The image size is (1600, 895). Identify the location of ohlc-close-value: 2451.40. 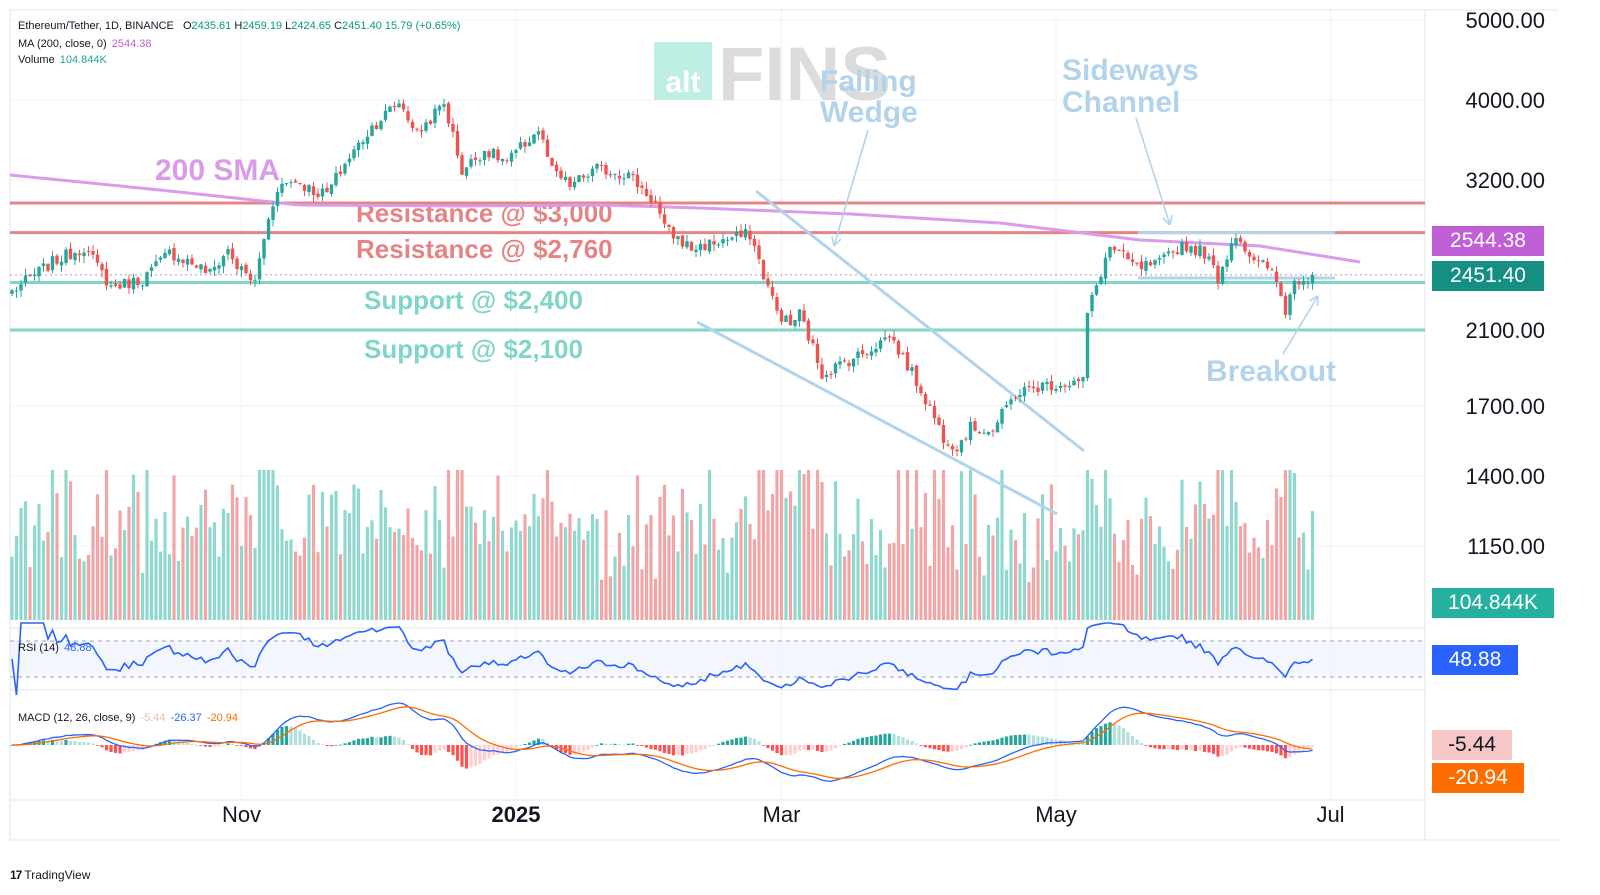
(362, 26).